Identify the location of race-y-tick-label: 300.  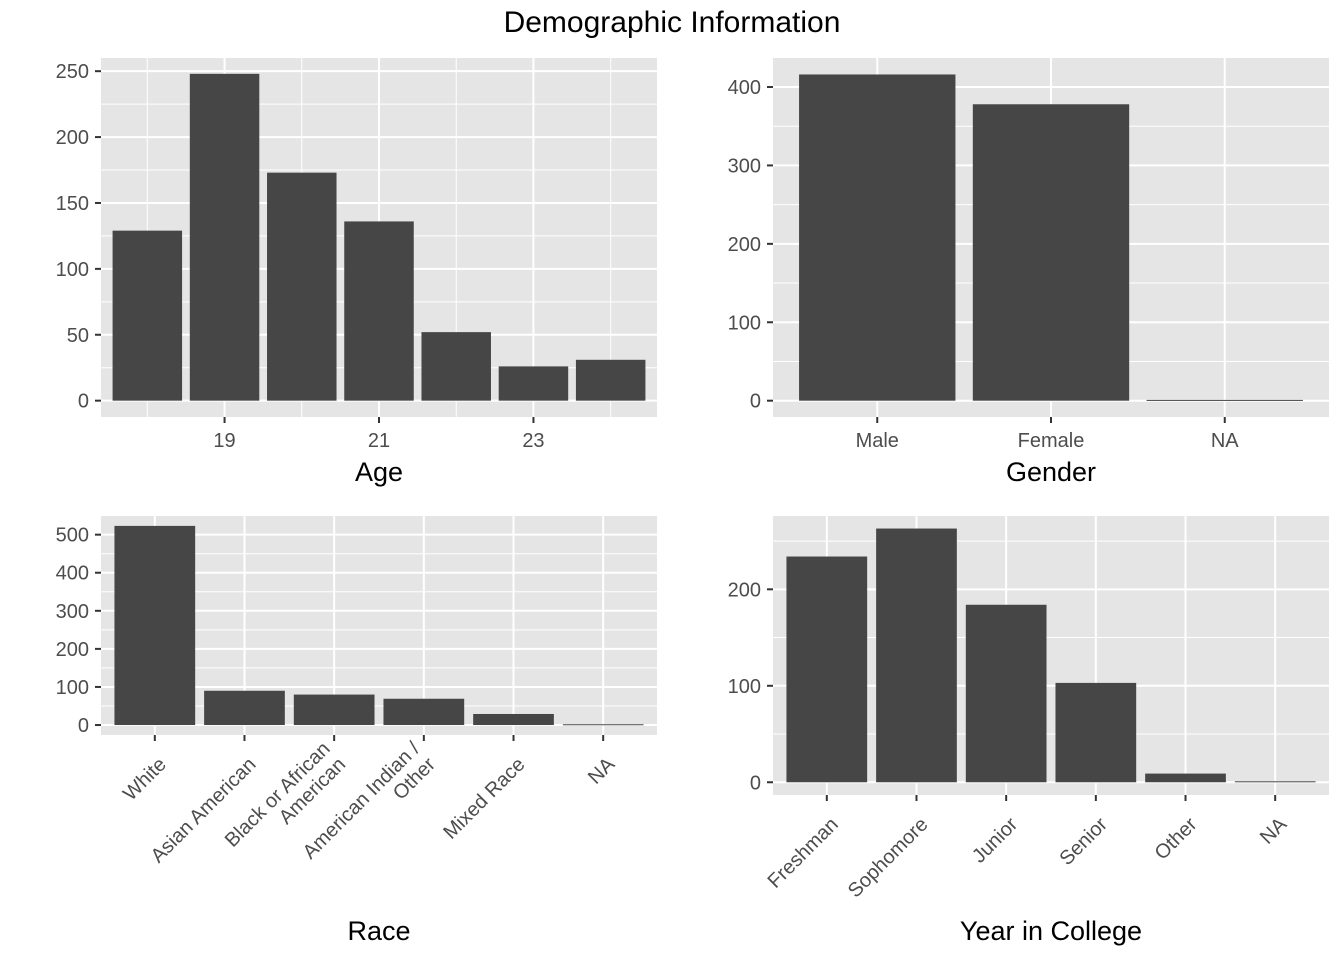
(72, 612).